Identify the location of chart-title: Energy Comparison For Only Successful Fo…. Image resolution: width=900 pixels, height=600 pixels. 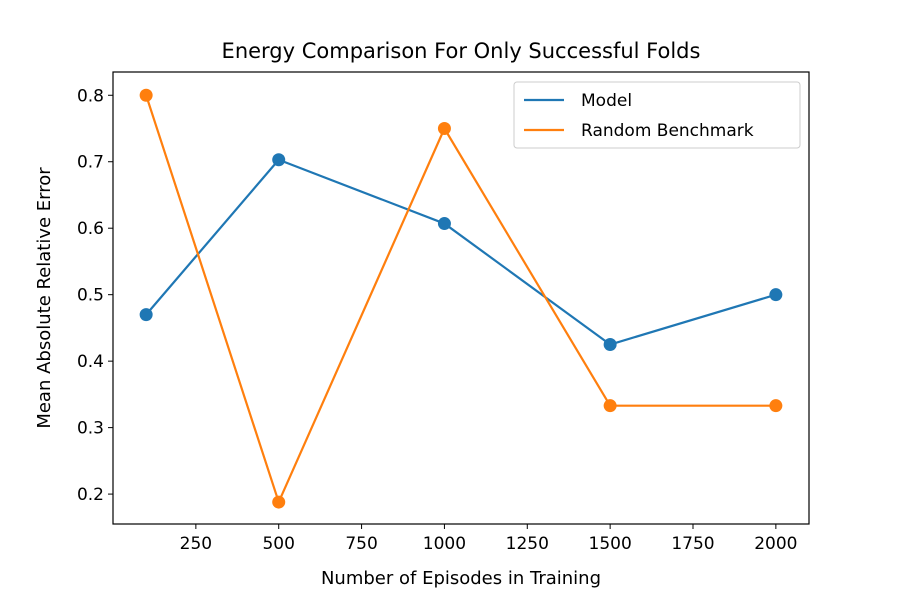
(461, 51).